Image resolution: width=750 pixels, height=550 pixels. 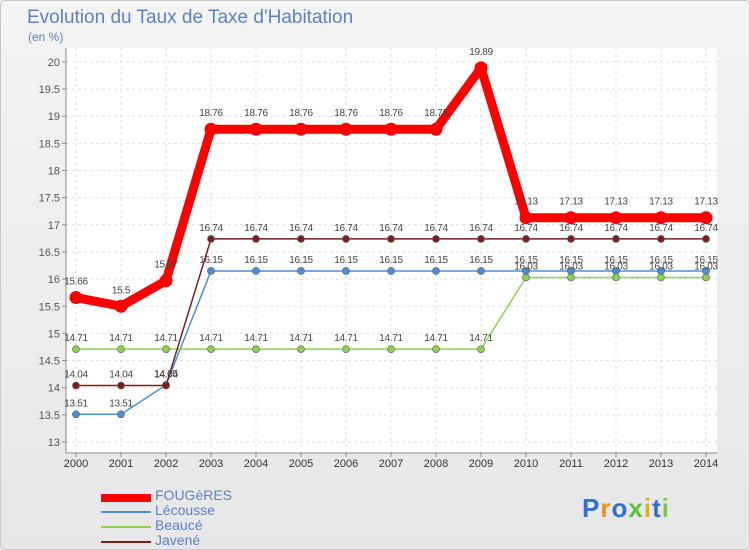 I want to click on data-label-fougeres: 19.89, so click(x=481, y=52).